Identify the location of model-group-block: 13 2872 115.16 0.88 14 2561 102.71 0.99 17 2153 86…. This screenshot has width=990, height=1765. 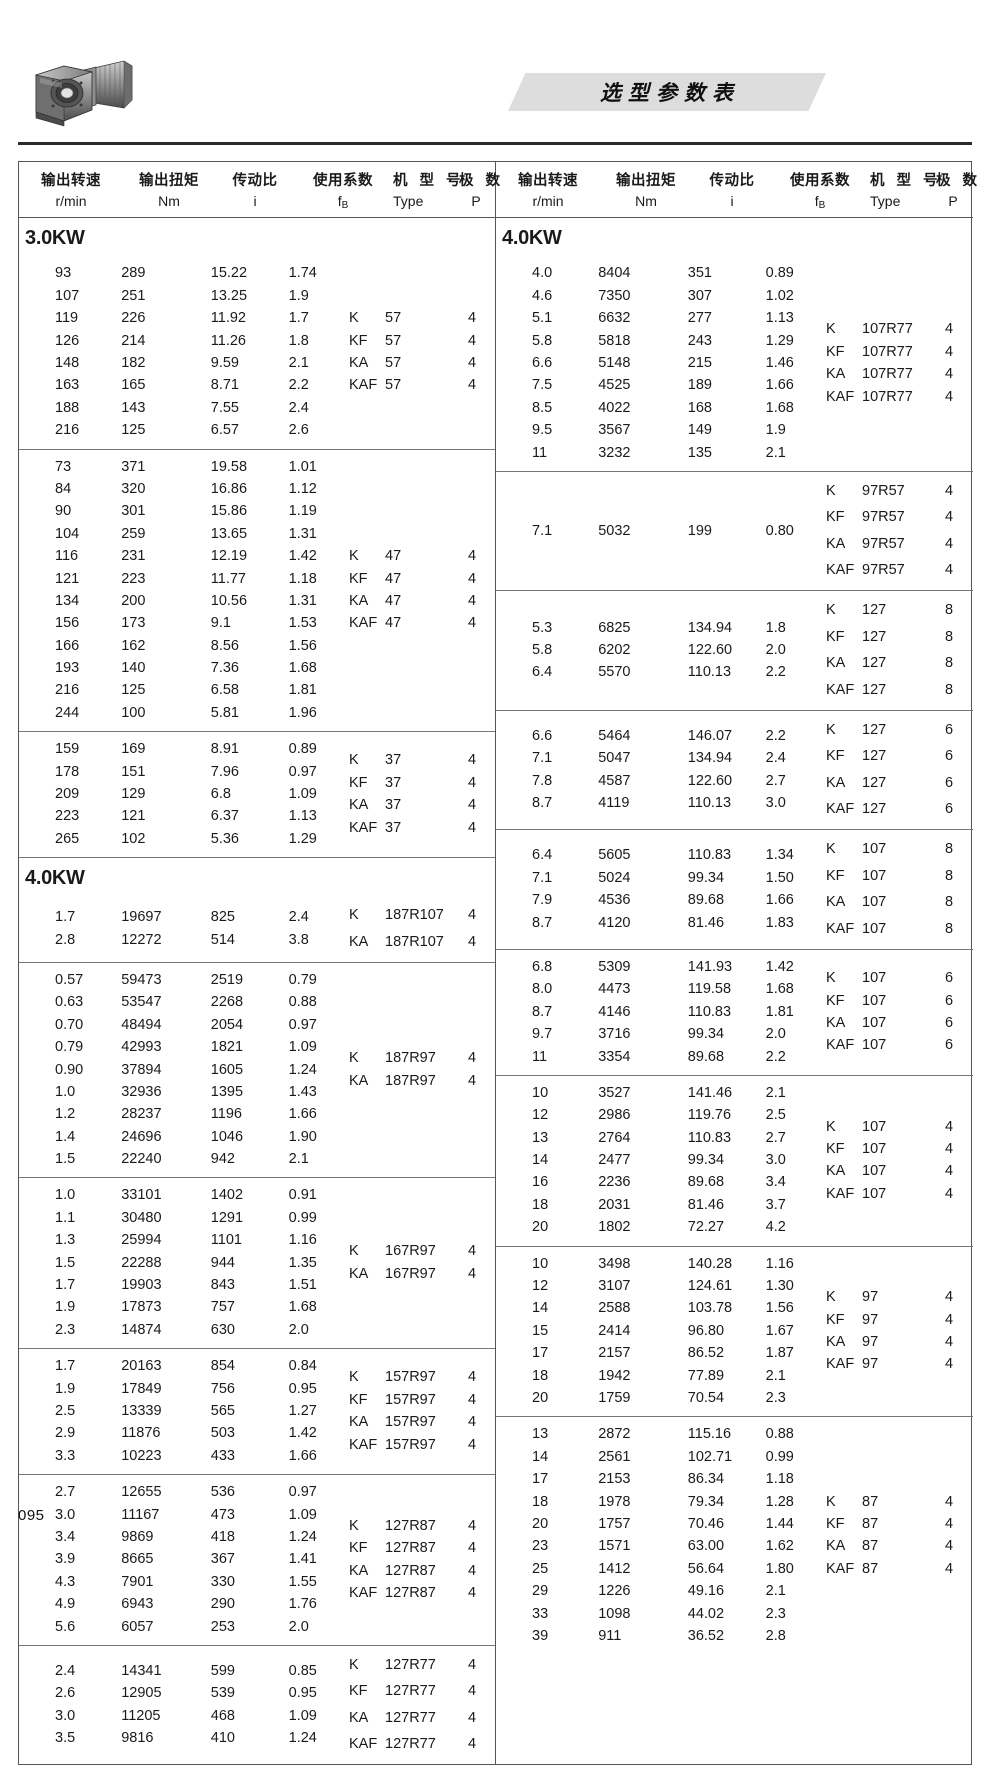
(734, 1535).